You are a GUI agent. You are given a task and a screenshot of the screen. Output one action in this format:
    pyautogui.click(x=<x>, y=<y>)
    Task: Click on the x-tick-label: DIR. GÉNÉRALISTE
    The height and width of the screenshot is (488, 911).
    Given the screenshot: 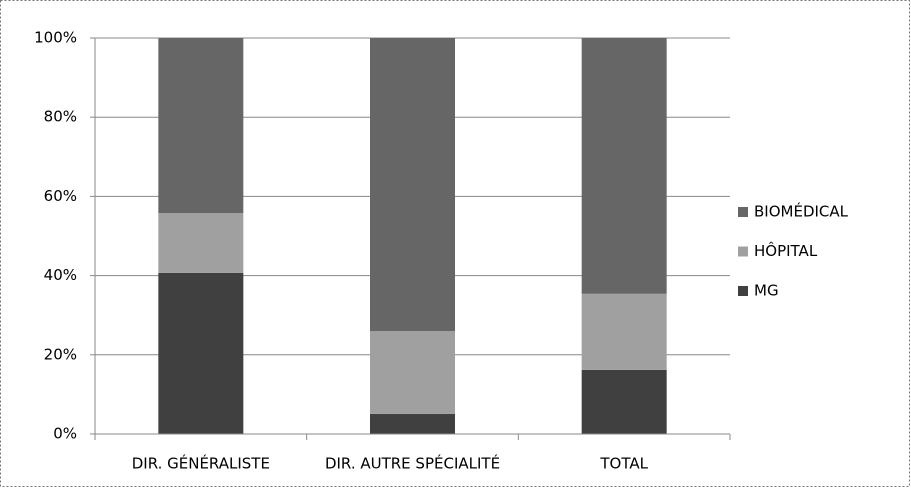 What is the action you would take?
    pyautogui.click(x=201, y=463)
    